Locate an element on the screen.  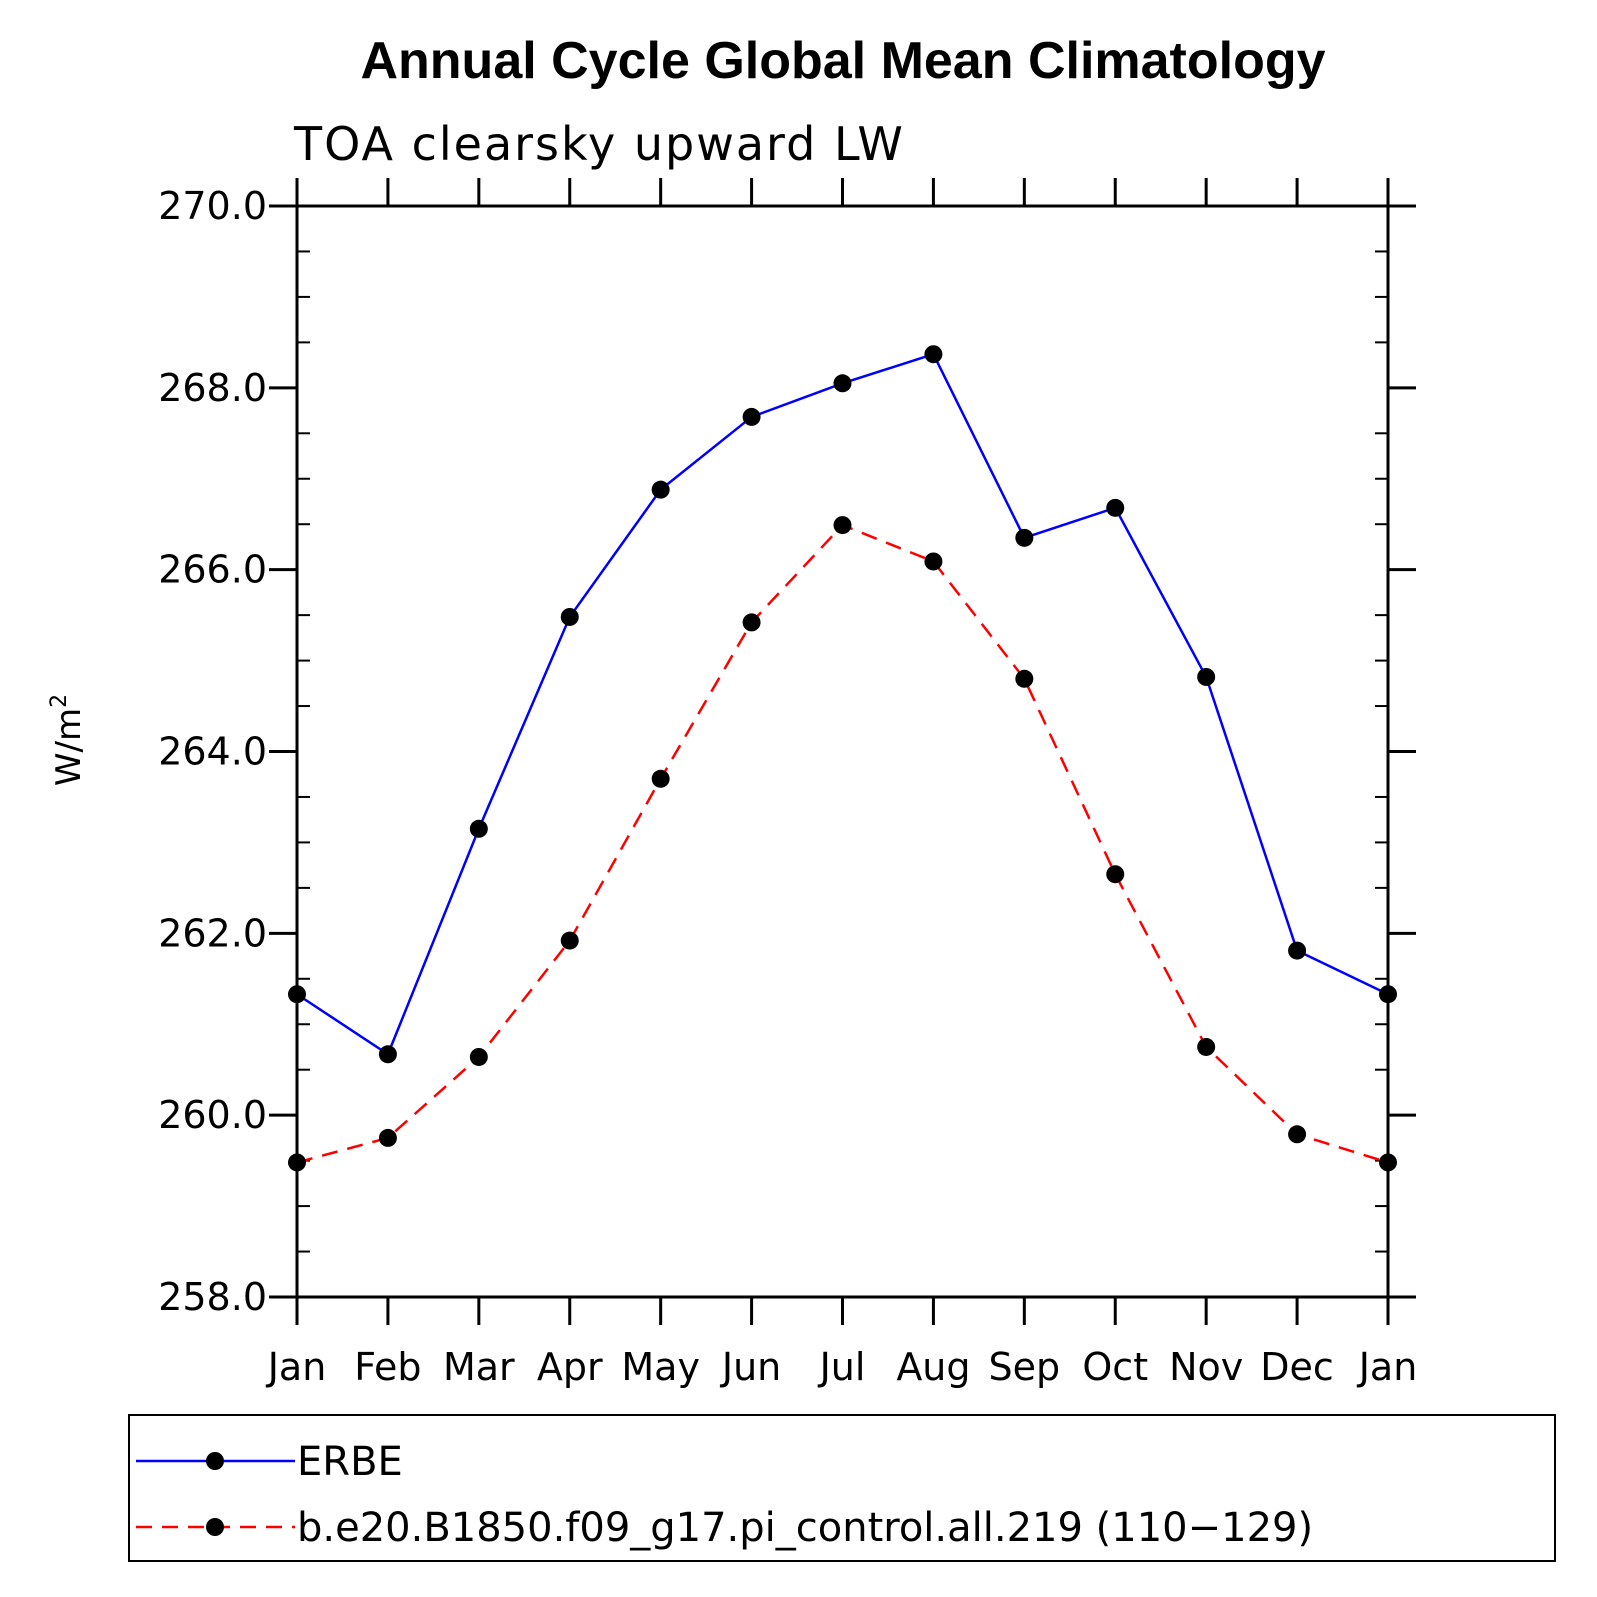
y-tick-label: 270.0 is located at coordinates (212, 206).